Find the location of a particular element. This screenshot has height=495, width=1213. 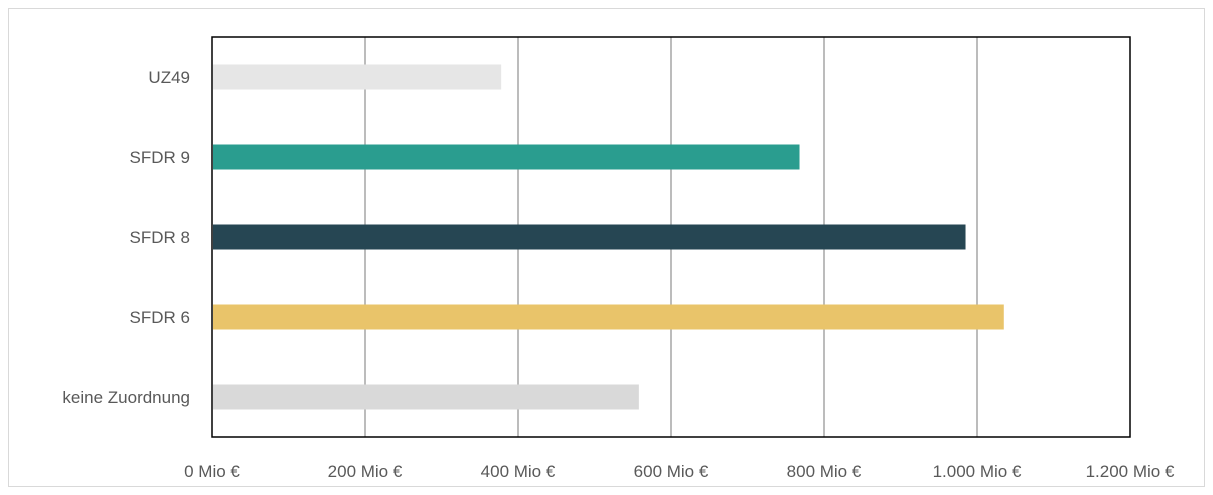

category-label: keine Zuordnung is located at coordinates (126, 397).